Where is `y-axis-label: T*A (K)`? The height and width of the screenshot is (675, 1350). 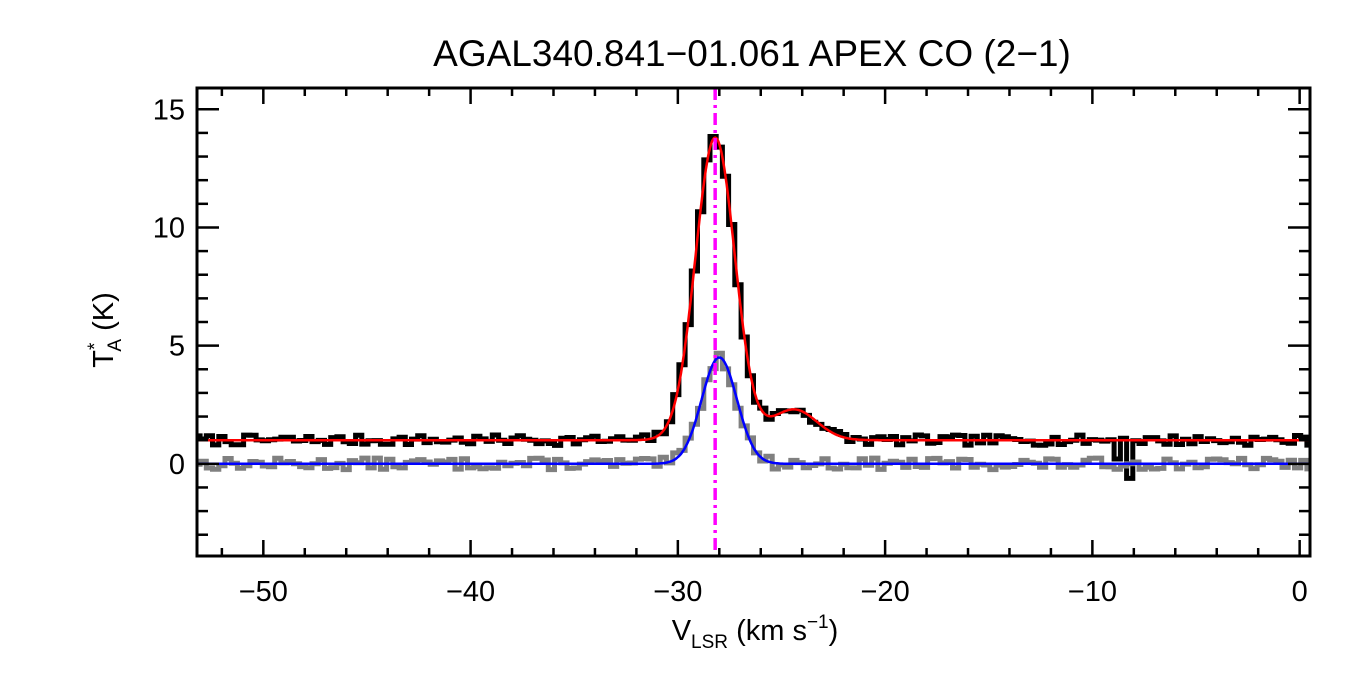
y-axis-label: T*A (K) is located at coordinates (105, 330).